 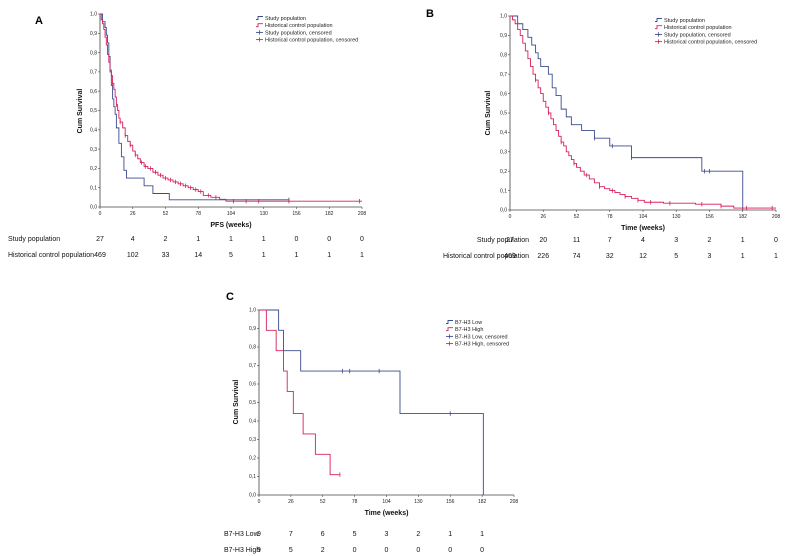 What do you see at coordinates (93, 208) in the screenshot?
I see `y-tick-label: 0,0` at bounding box center [93, 208].